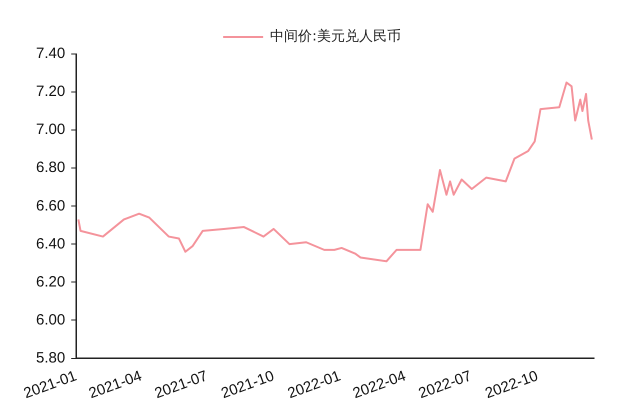 The height and width of the screenshot is (416, 634). I want to click on y-tick-label: 5.80, so click(51, 357).